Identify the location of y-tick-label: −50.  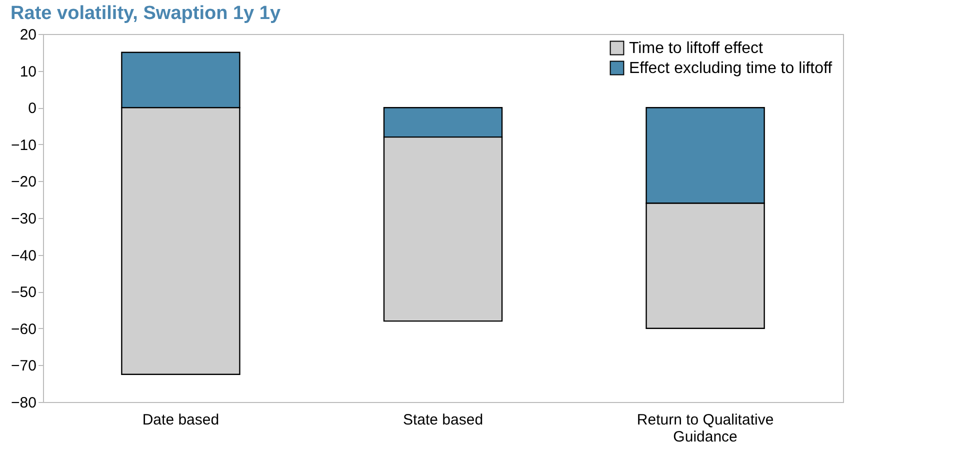
(23, 293).